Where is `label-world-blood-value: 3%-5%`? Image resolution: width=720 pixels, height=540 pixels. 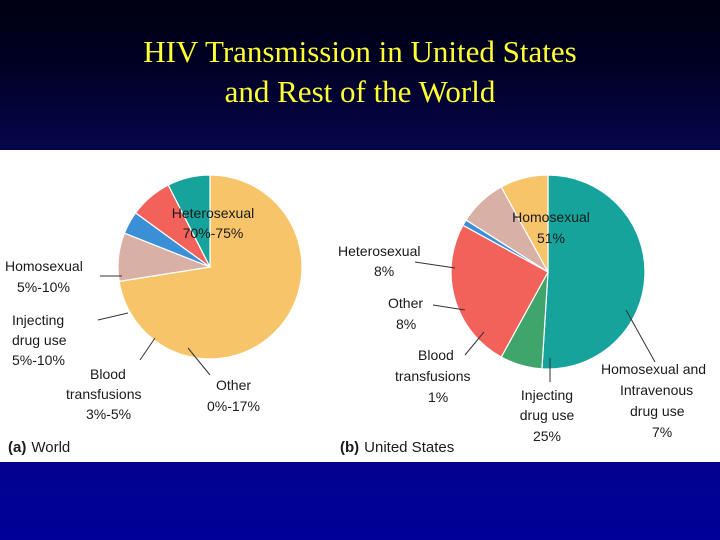 label-world-blood-value: 3%-5% is located at coordinates (108, 414).